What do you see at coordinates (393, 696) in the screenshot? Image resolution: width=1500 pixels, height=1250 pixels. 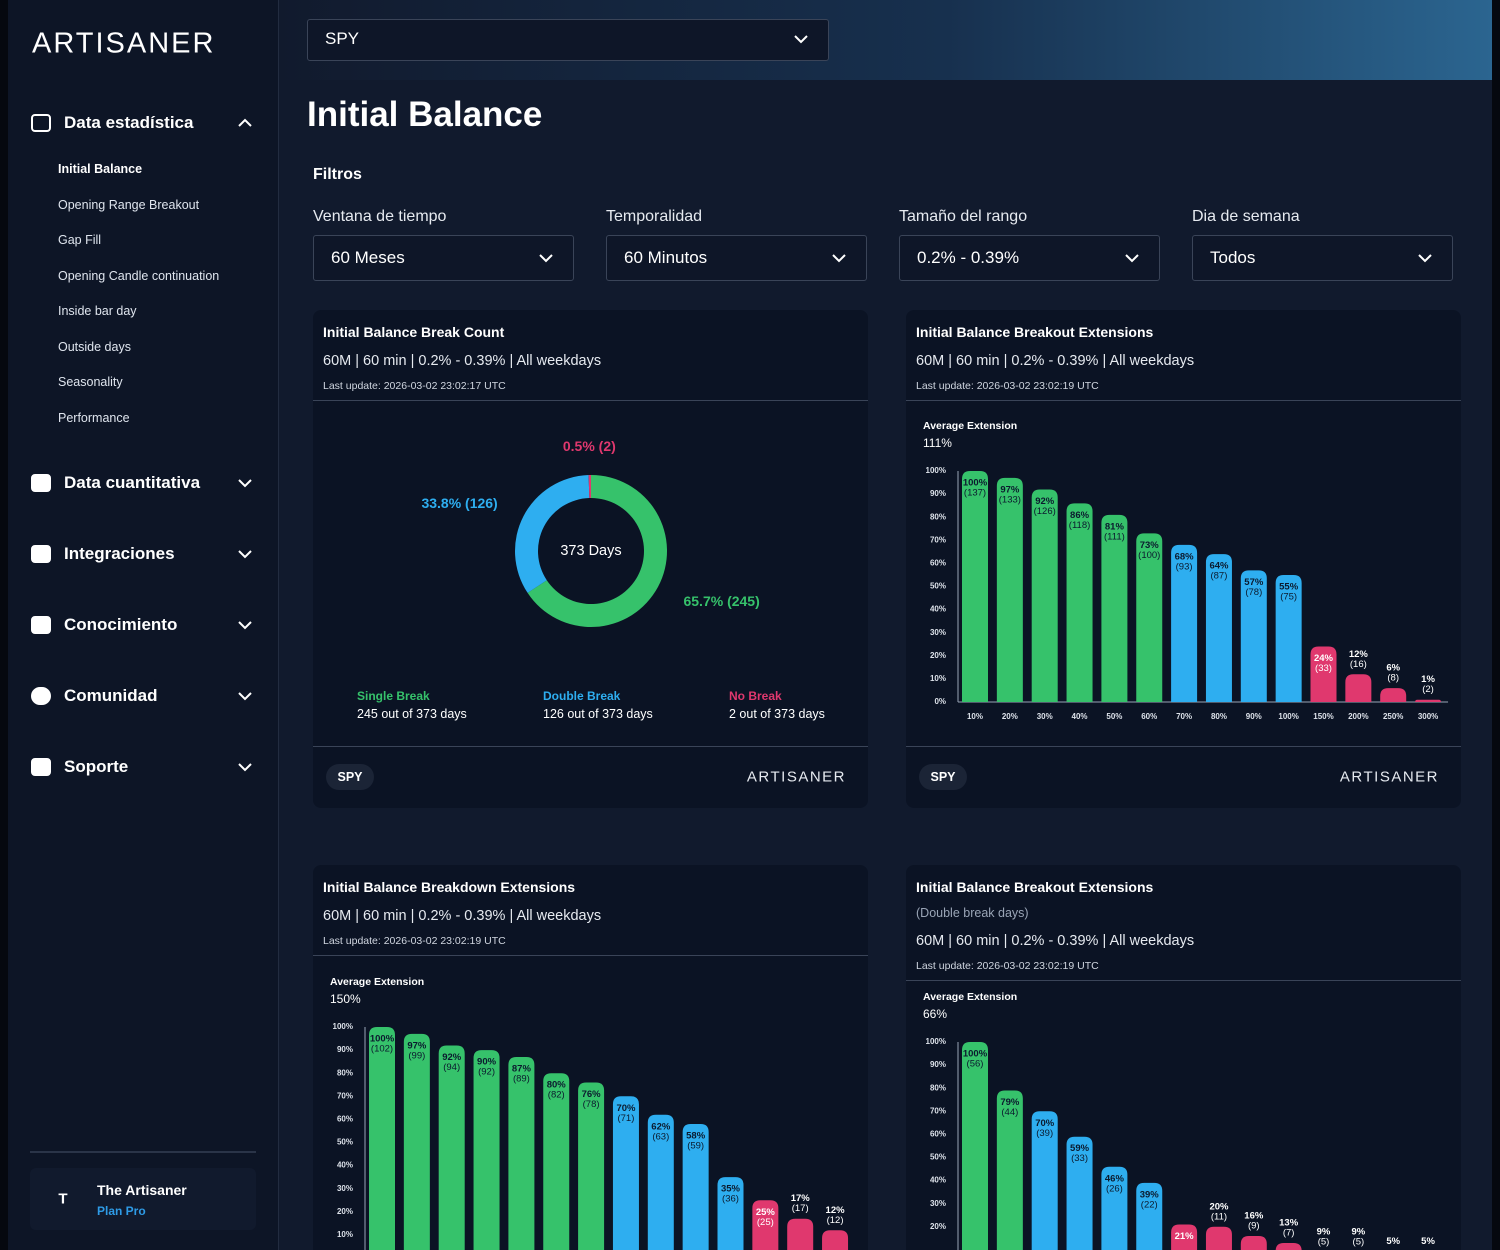 I see `legend-label: Single Break` at bounding box center [393, 696].